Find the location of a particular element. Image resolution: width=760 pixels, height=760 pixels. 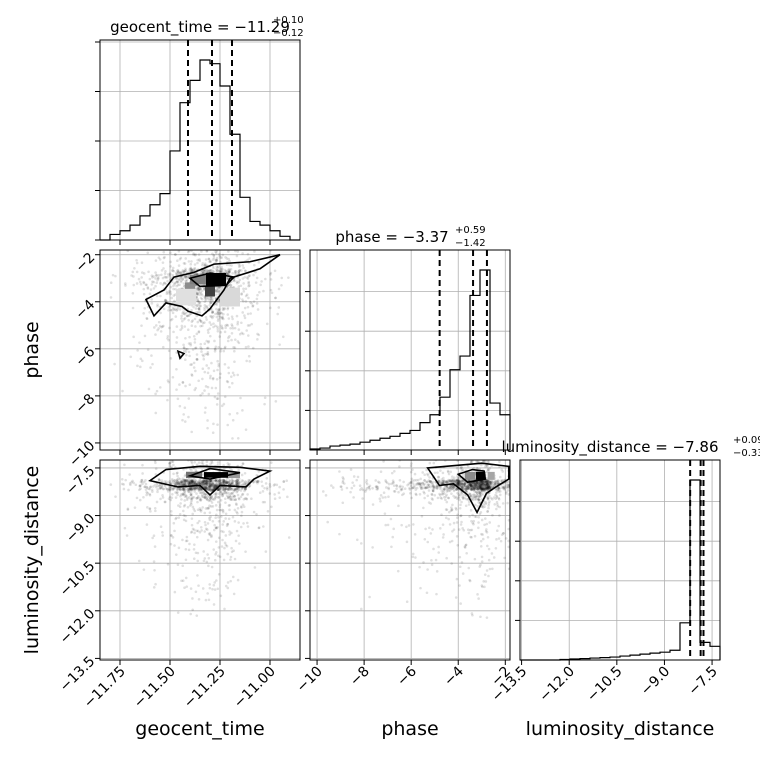

title-geocent-time-sup: +0.10 is located at coordinates (288, 20).